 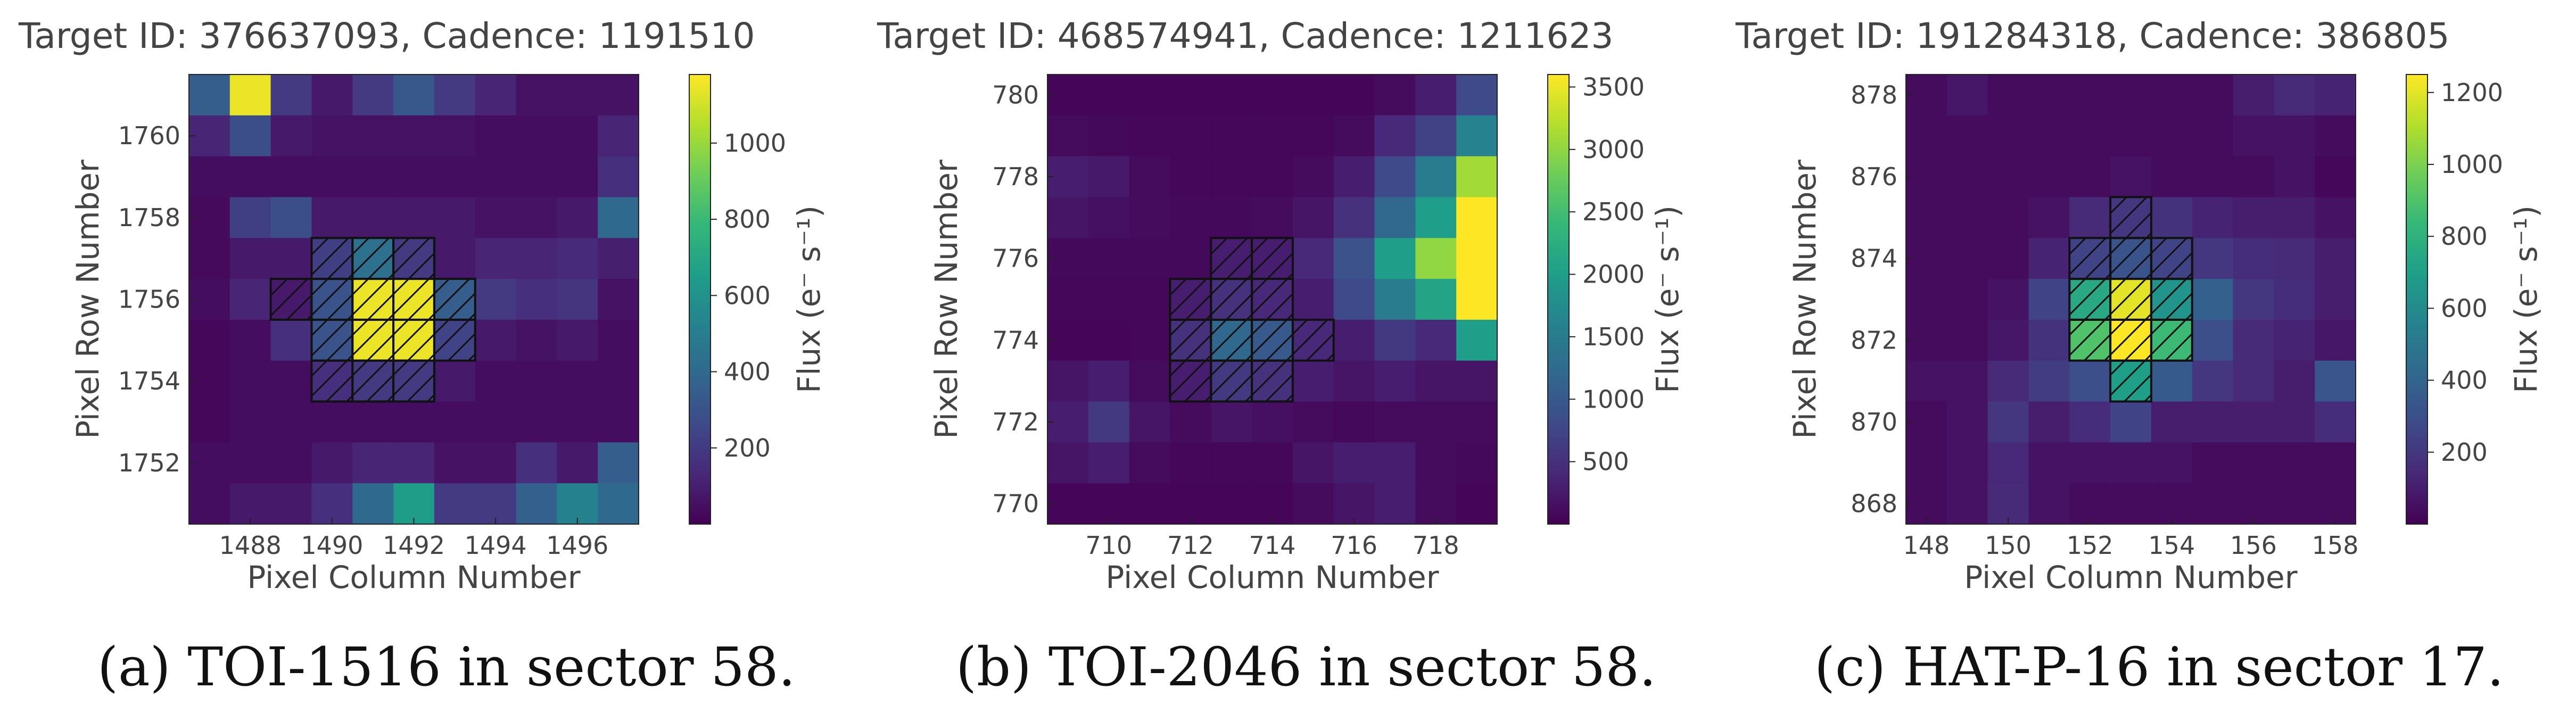 I want to click on colorbar-tick-label: 200, so click(x=748, y=448).